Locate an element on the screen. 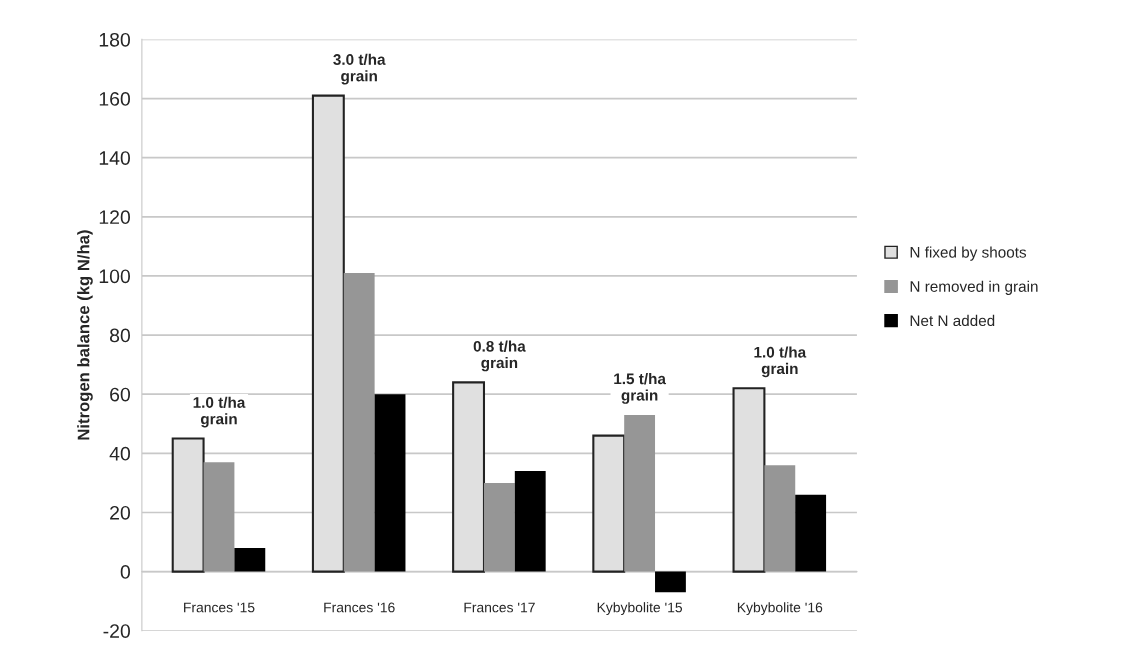 The image size is (1135, 657). x-tick-label: Frances '15 is located at coordinates (219, 607).